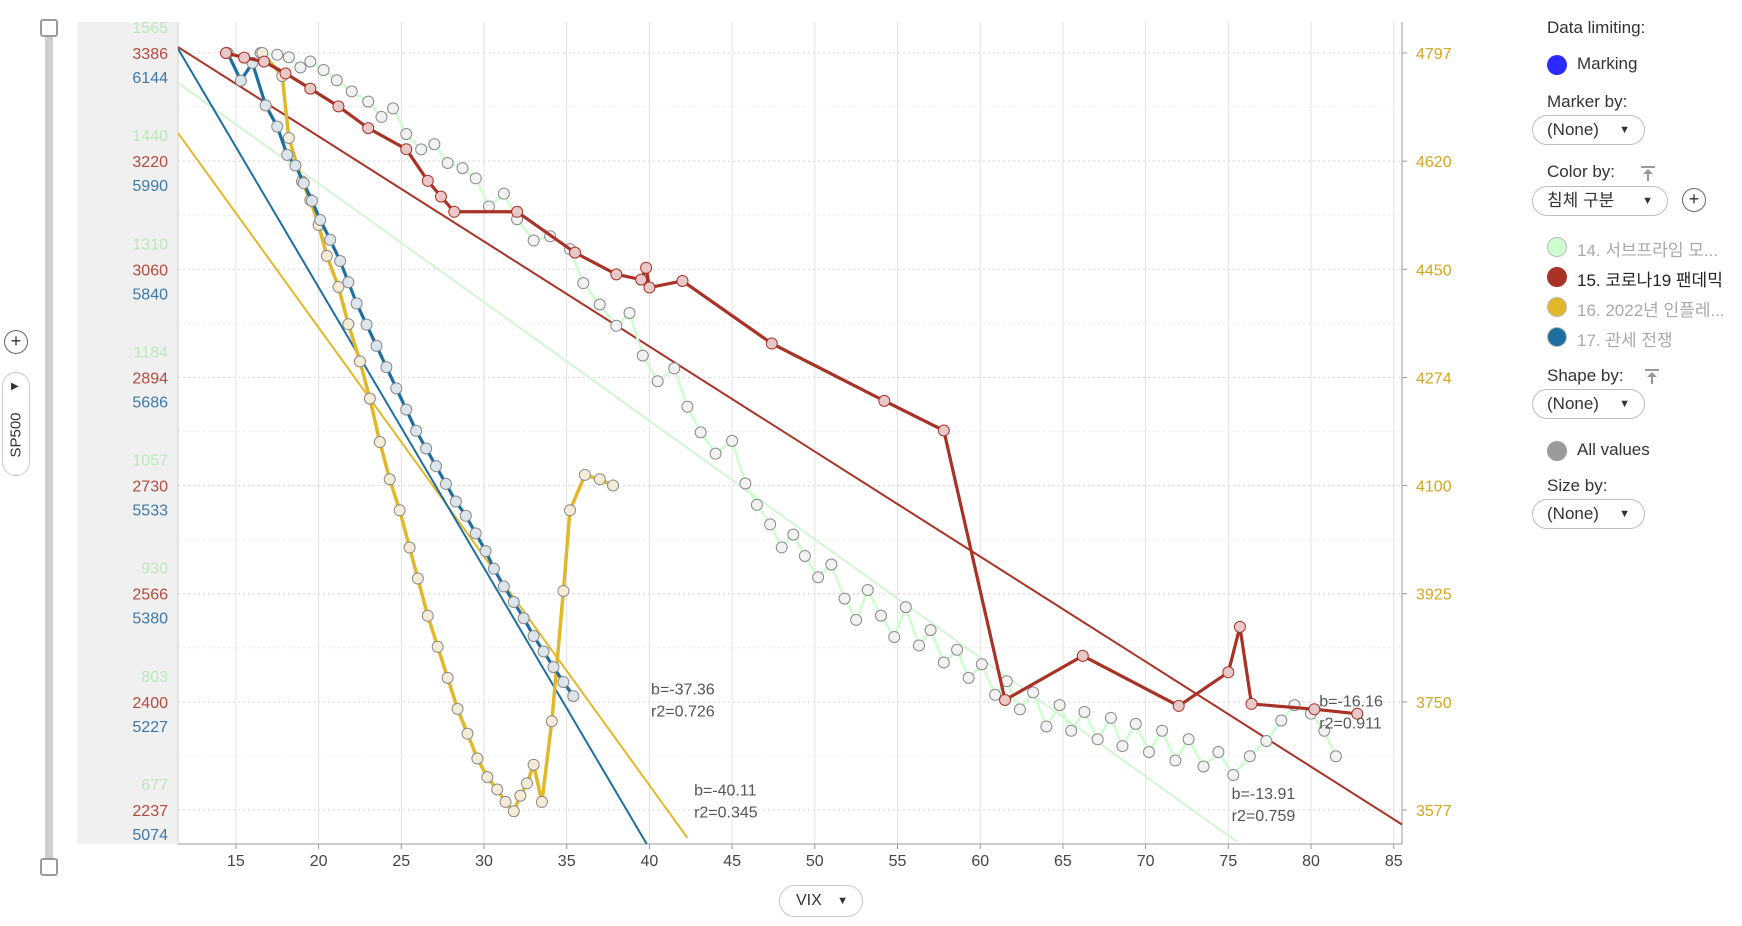 This screenshot has width=1742, height=926. What do you see at coordinates (1607, 63) in the screenshot?
I see `marking-label: Marking` at bounding box center [1607, 63].